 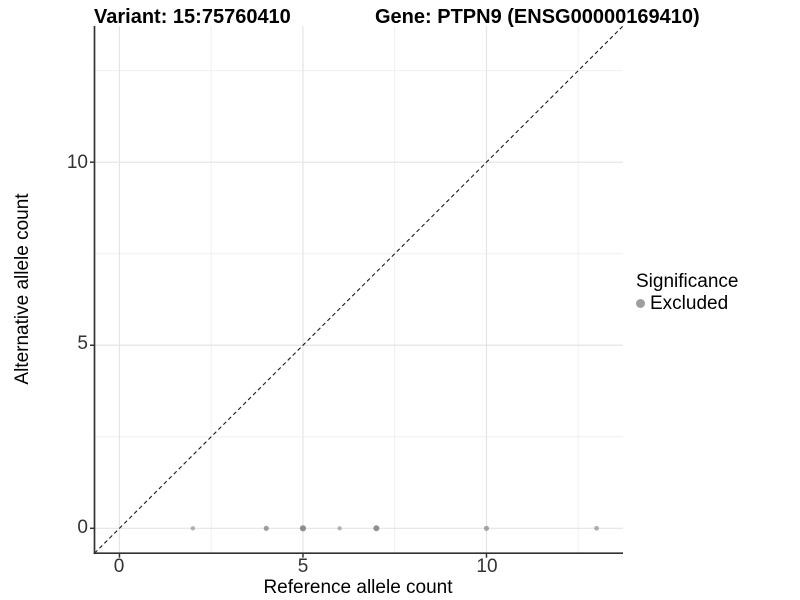 What do you see at coordinates (119, 566) in the screenshot?
I see `x-tick-label-0: 0` at bounding box center [119, 566].